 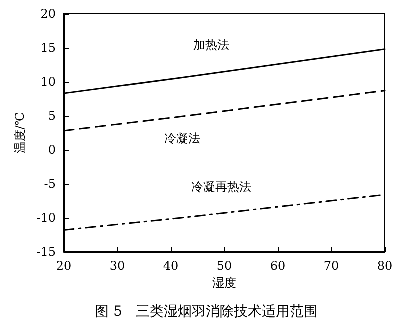 I want to click on x-tick-label: 60, so click(x=278, y=266).